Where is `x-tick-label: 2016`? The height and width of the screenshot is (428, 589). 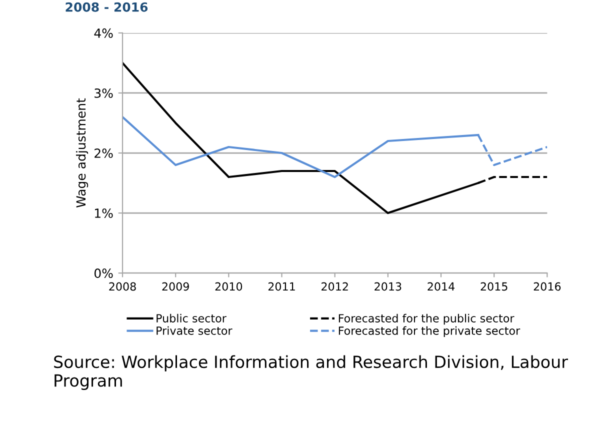 x-tick-label: 2016 is located at coordinates (547, 286).